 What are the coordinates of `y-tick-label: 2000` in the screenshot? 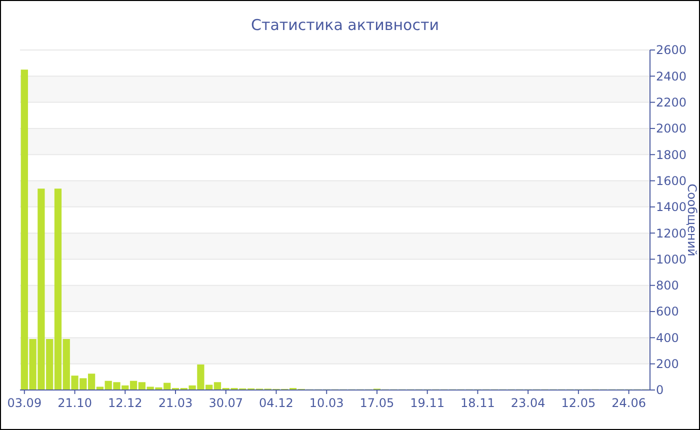 It's located at (671, 129).